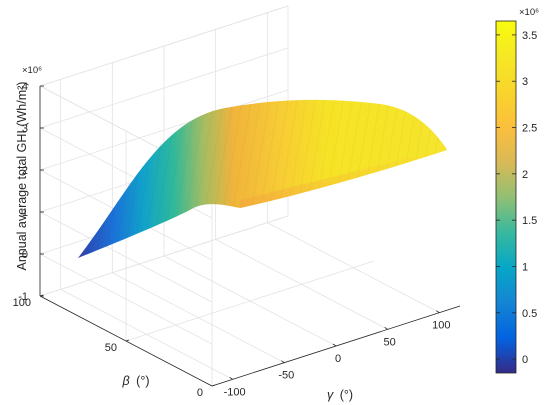 The image size is (550, 405). Describe the element at coordinates (529, 314) in the screenshot. I see `colorbar-tick-label: 0.5` at that location.